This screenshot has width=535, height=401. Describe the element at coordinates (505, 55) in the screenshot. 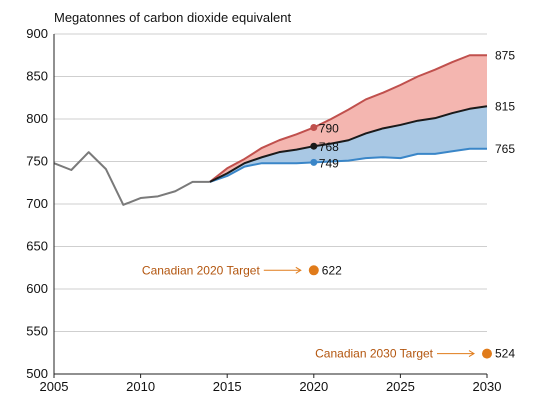

I see `end-label-875: 875` at that location.